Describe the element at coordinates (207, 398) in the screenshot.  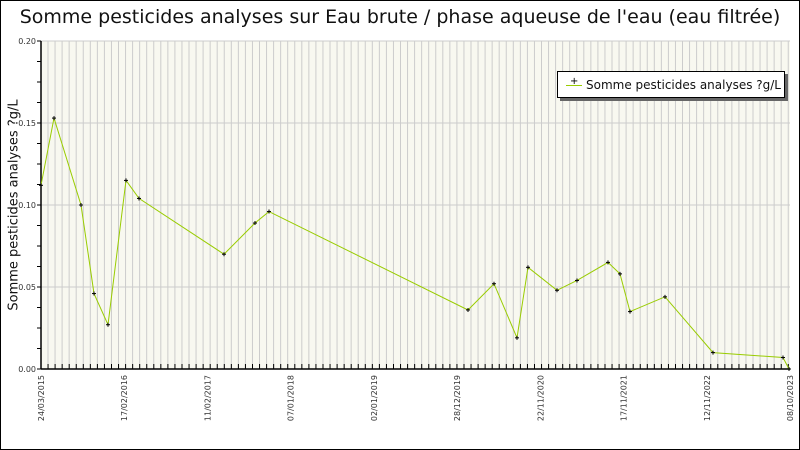
I see `x-tick-label: 11/02/2017` at that location.